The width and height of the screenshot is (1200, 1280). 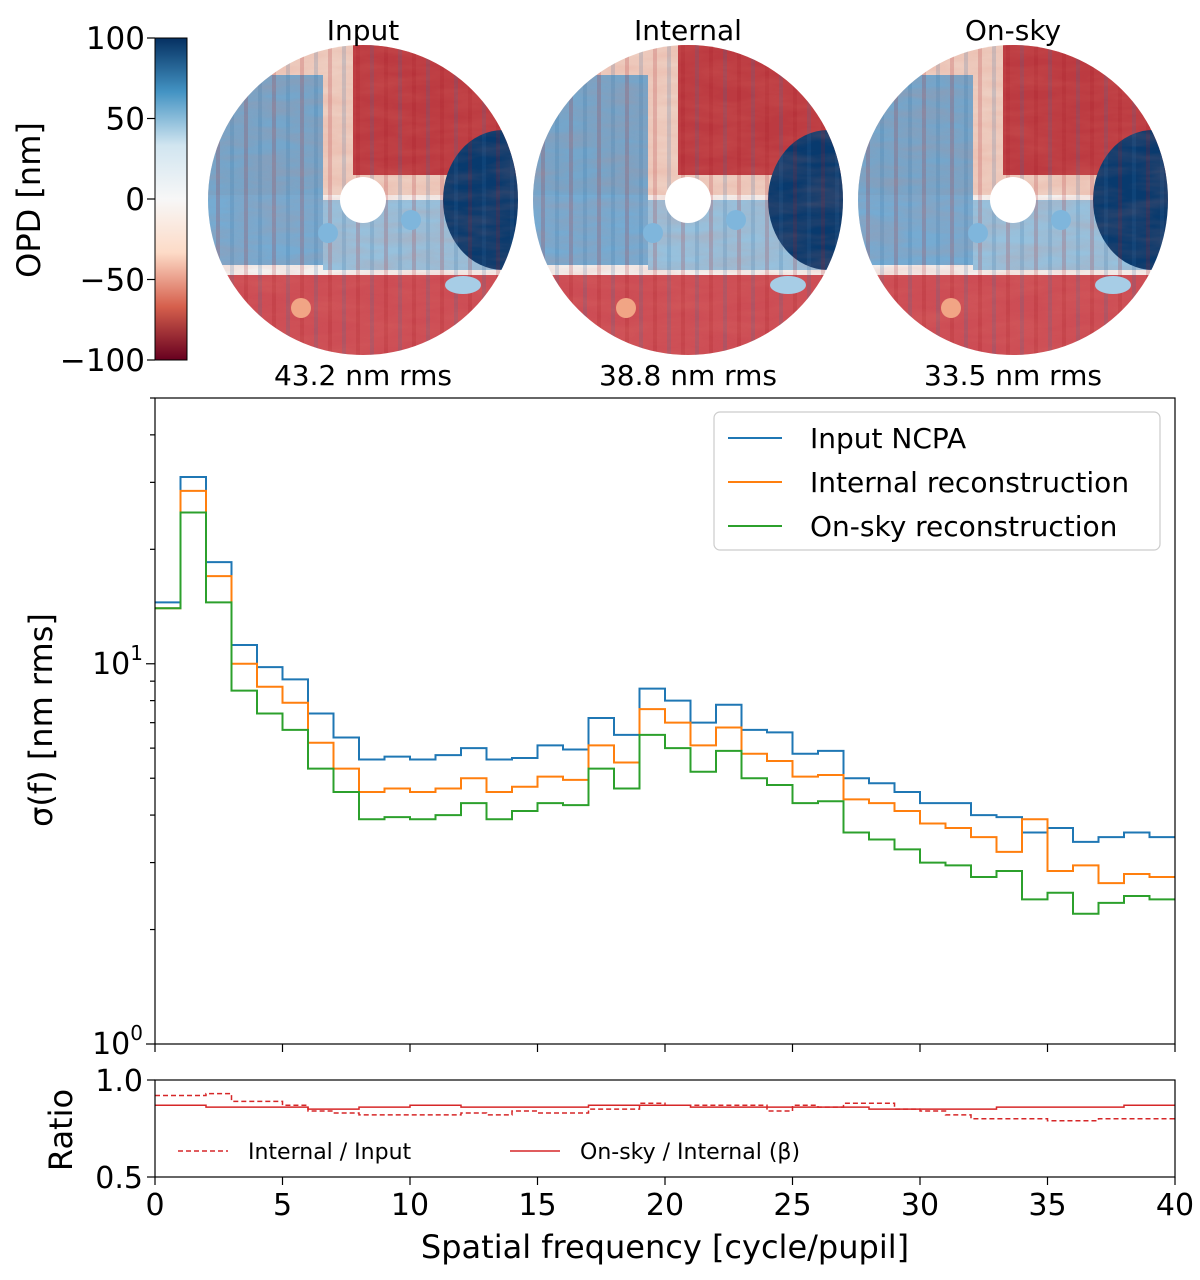 I want to click on legend-label: Input NCPA, so click(x=888, y=438).